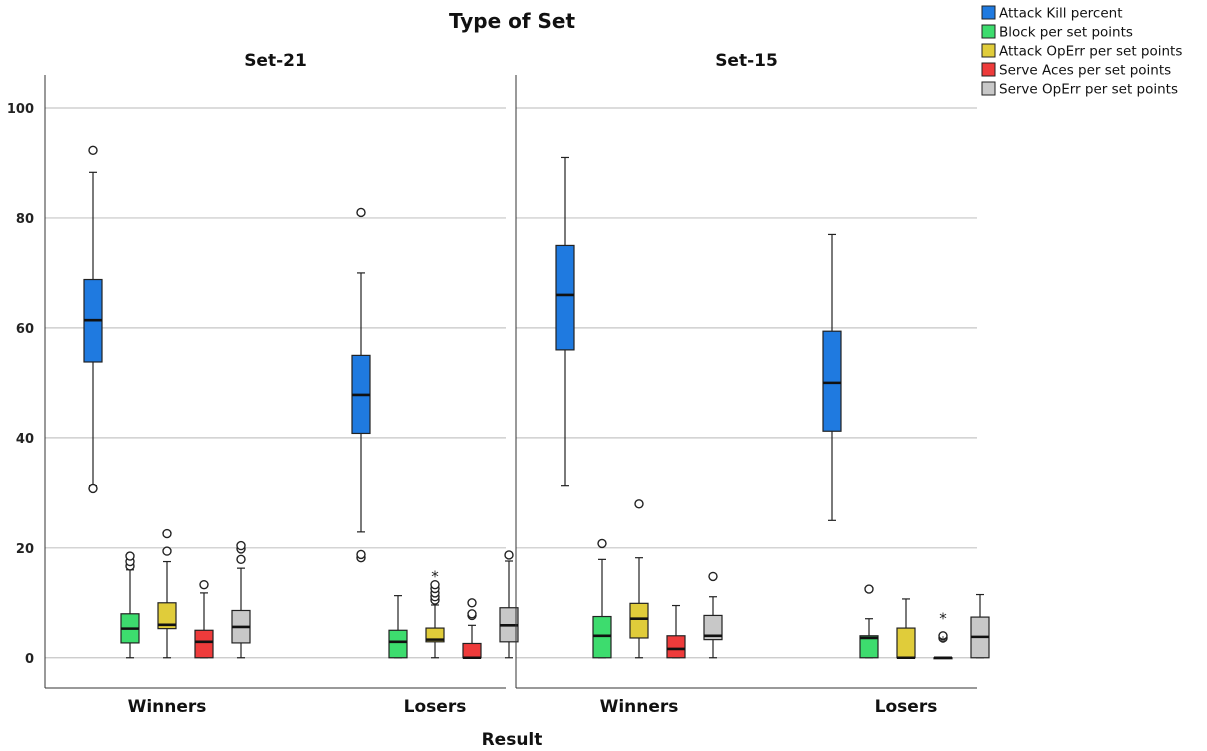 The height and width of the screenshot is (751, 1207). I want to click on legend-item: Serve Aces per set points, so click(1076, 70).